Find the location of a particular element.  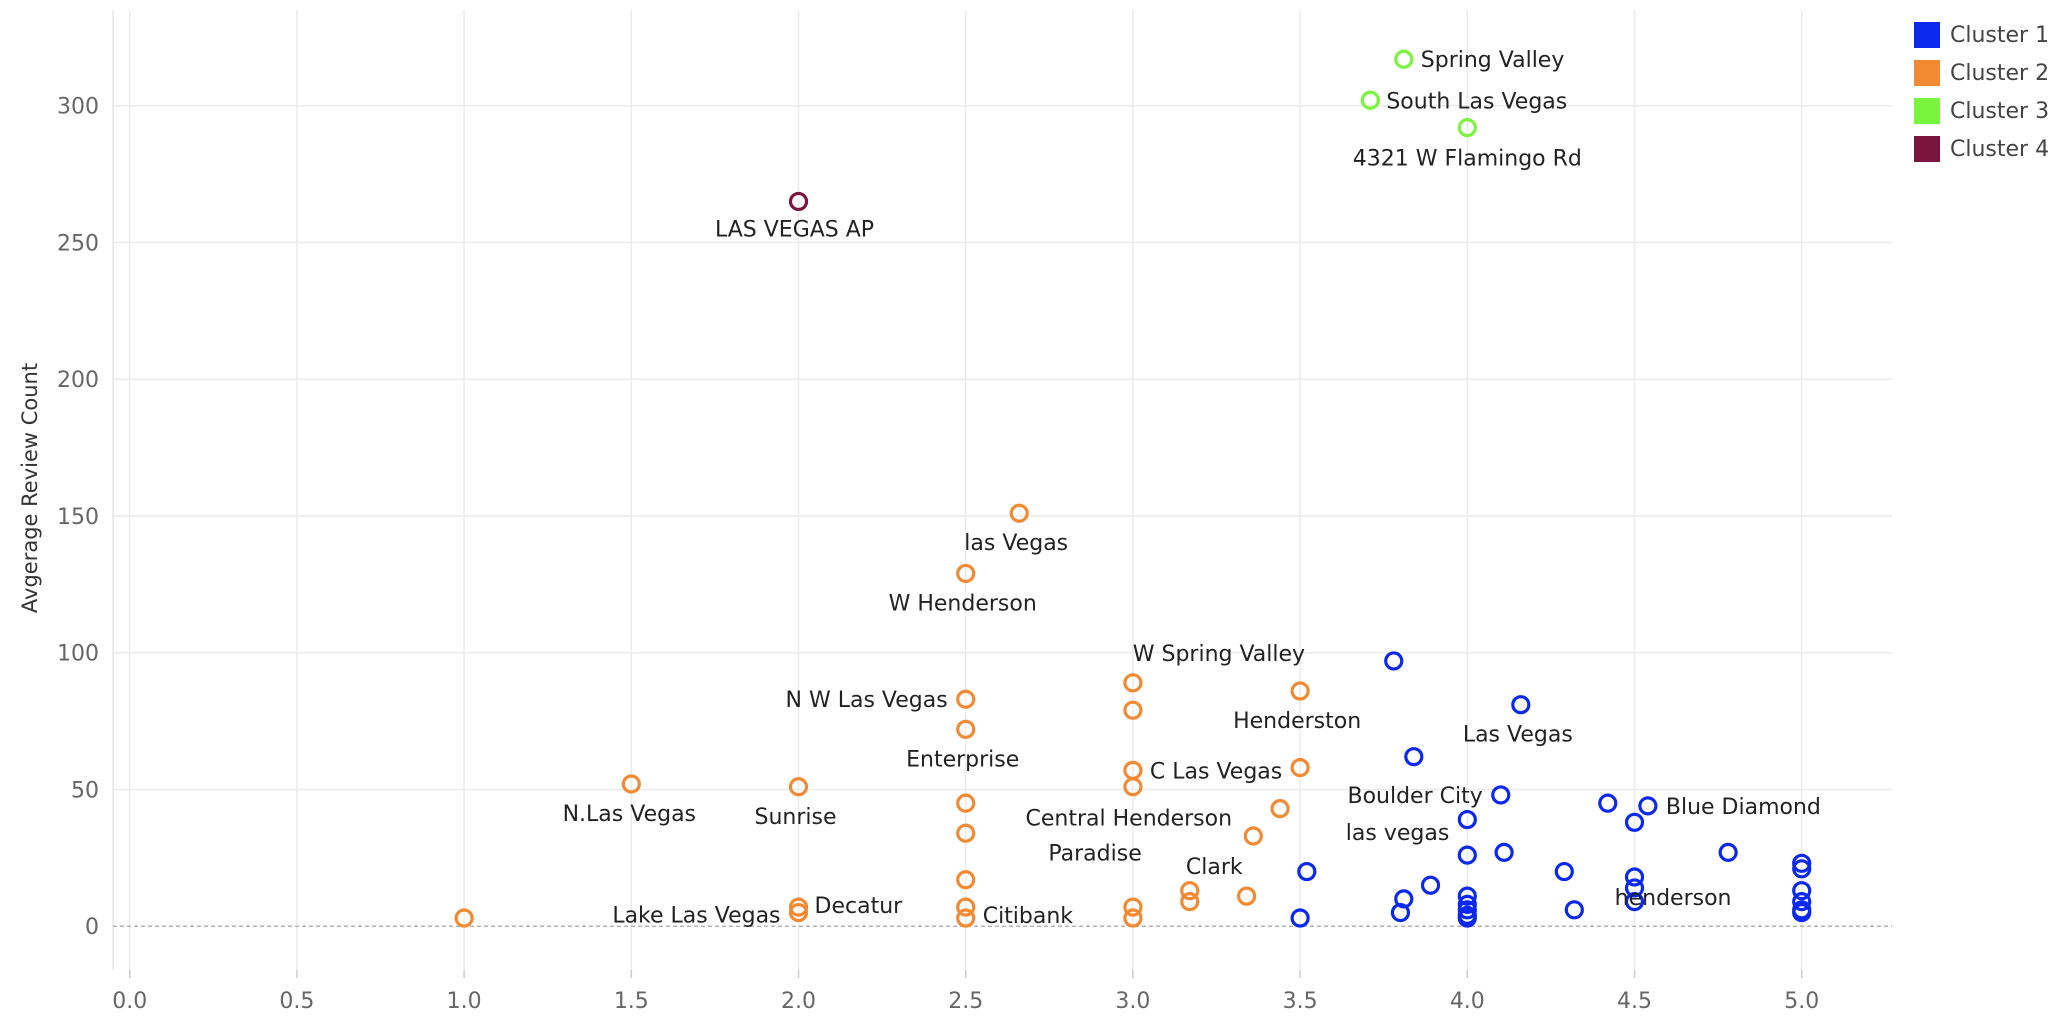

legend-item-cluster-3: Cluster 3 is located at coordinates (1981, 111).